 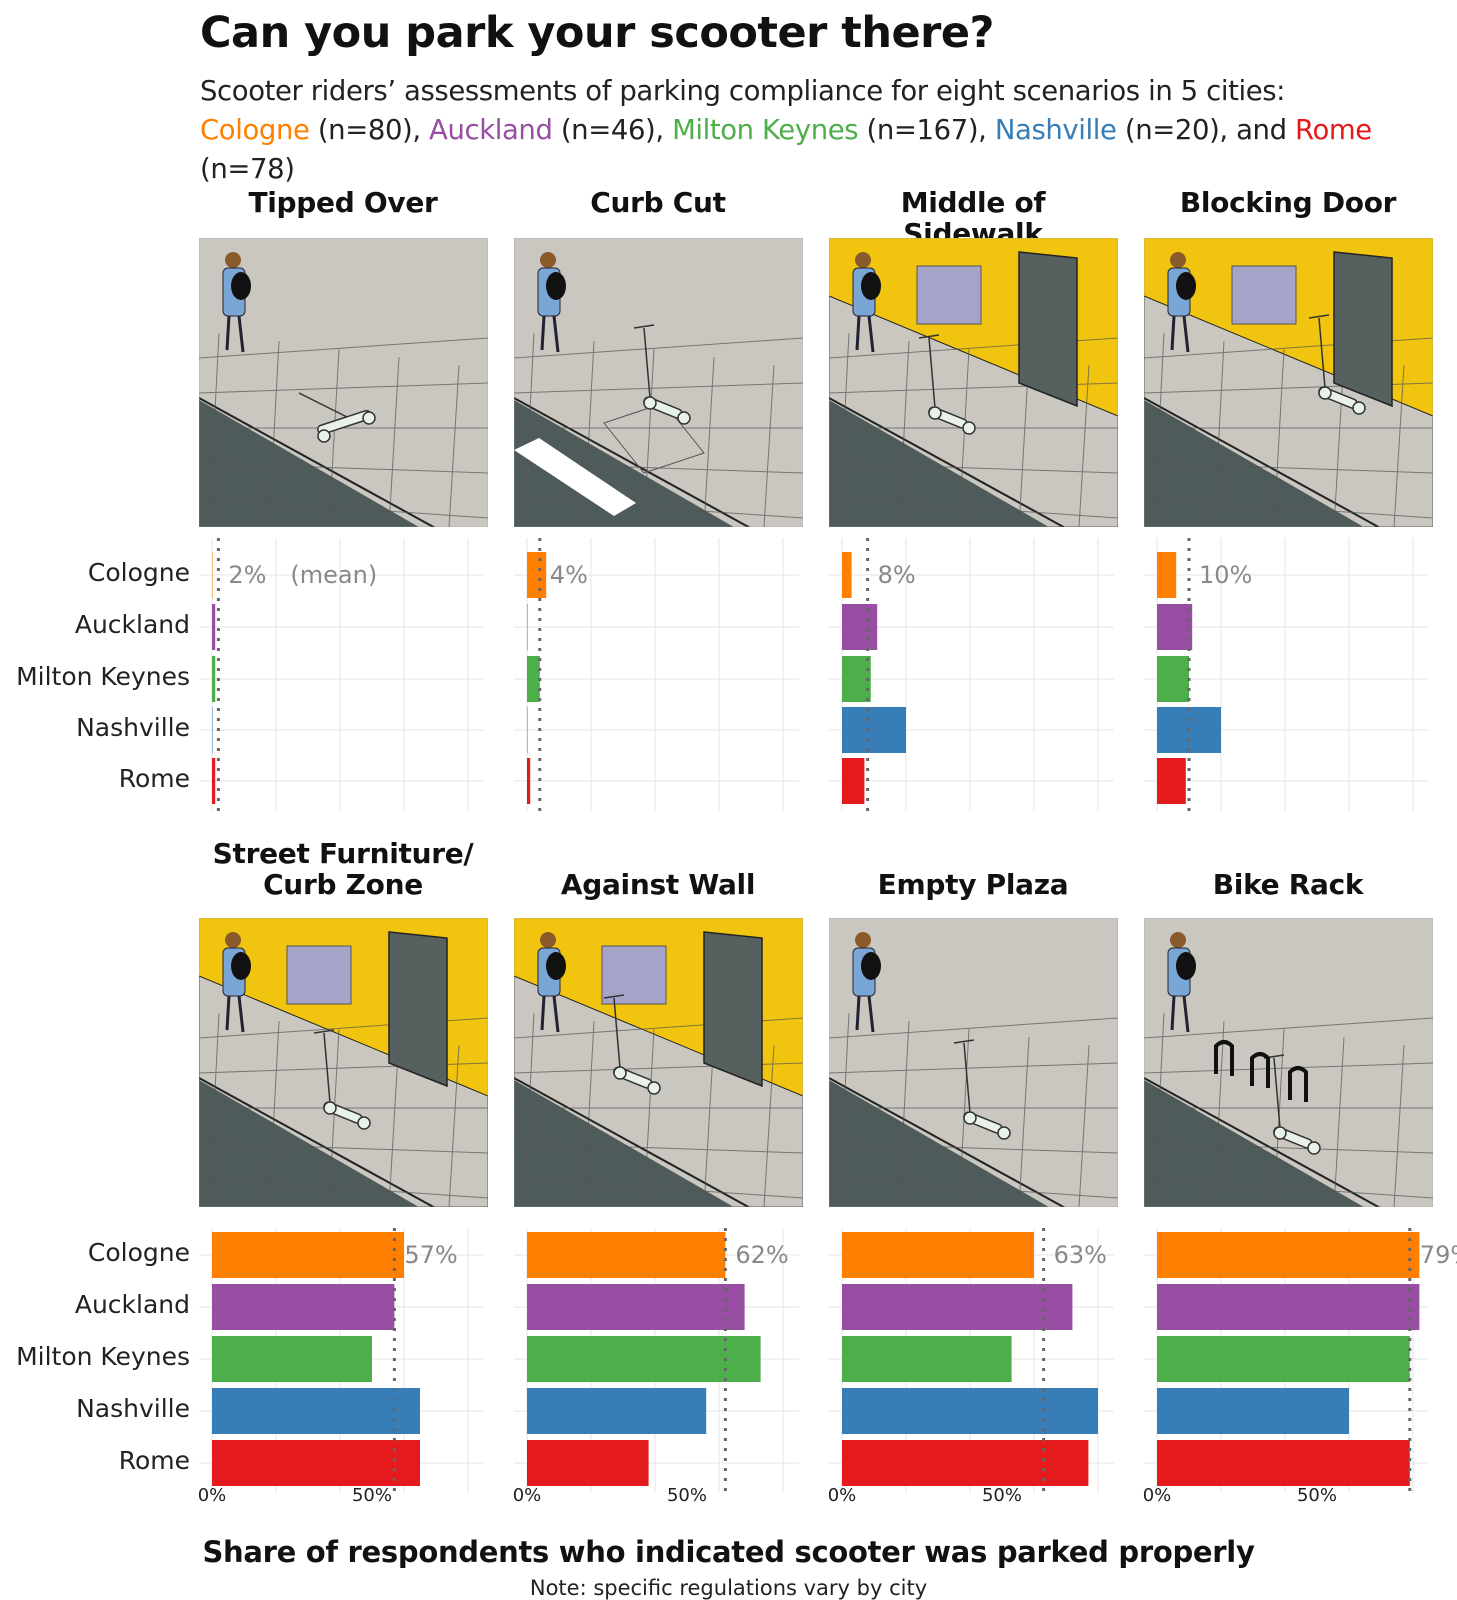 I want to click on scooter-handlebar, so click(x=1319, y=316).